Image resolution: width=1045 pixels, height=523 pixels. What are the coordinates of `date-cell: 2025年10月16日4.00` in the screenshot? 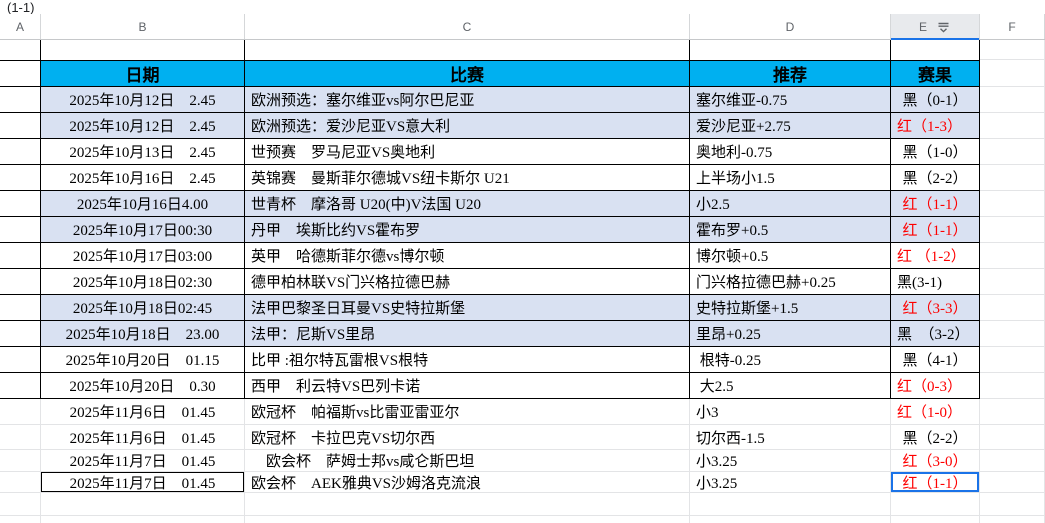 It's located at (143, 204).